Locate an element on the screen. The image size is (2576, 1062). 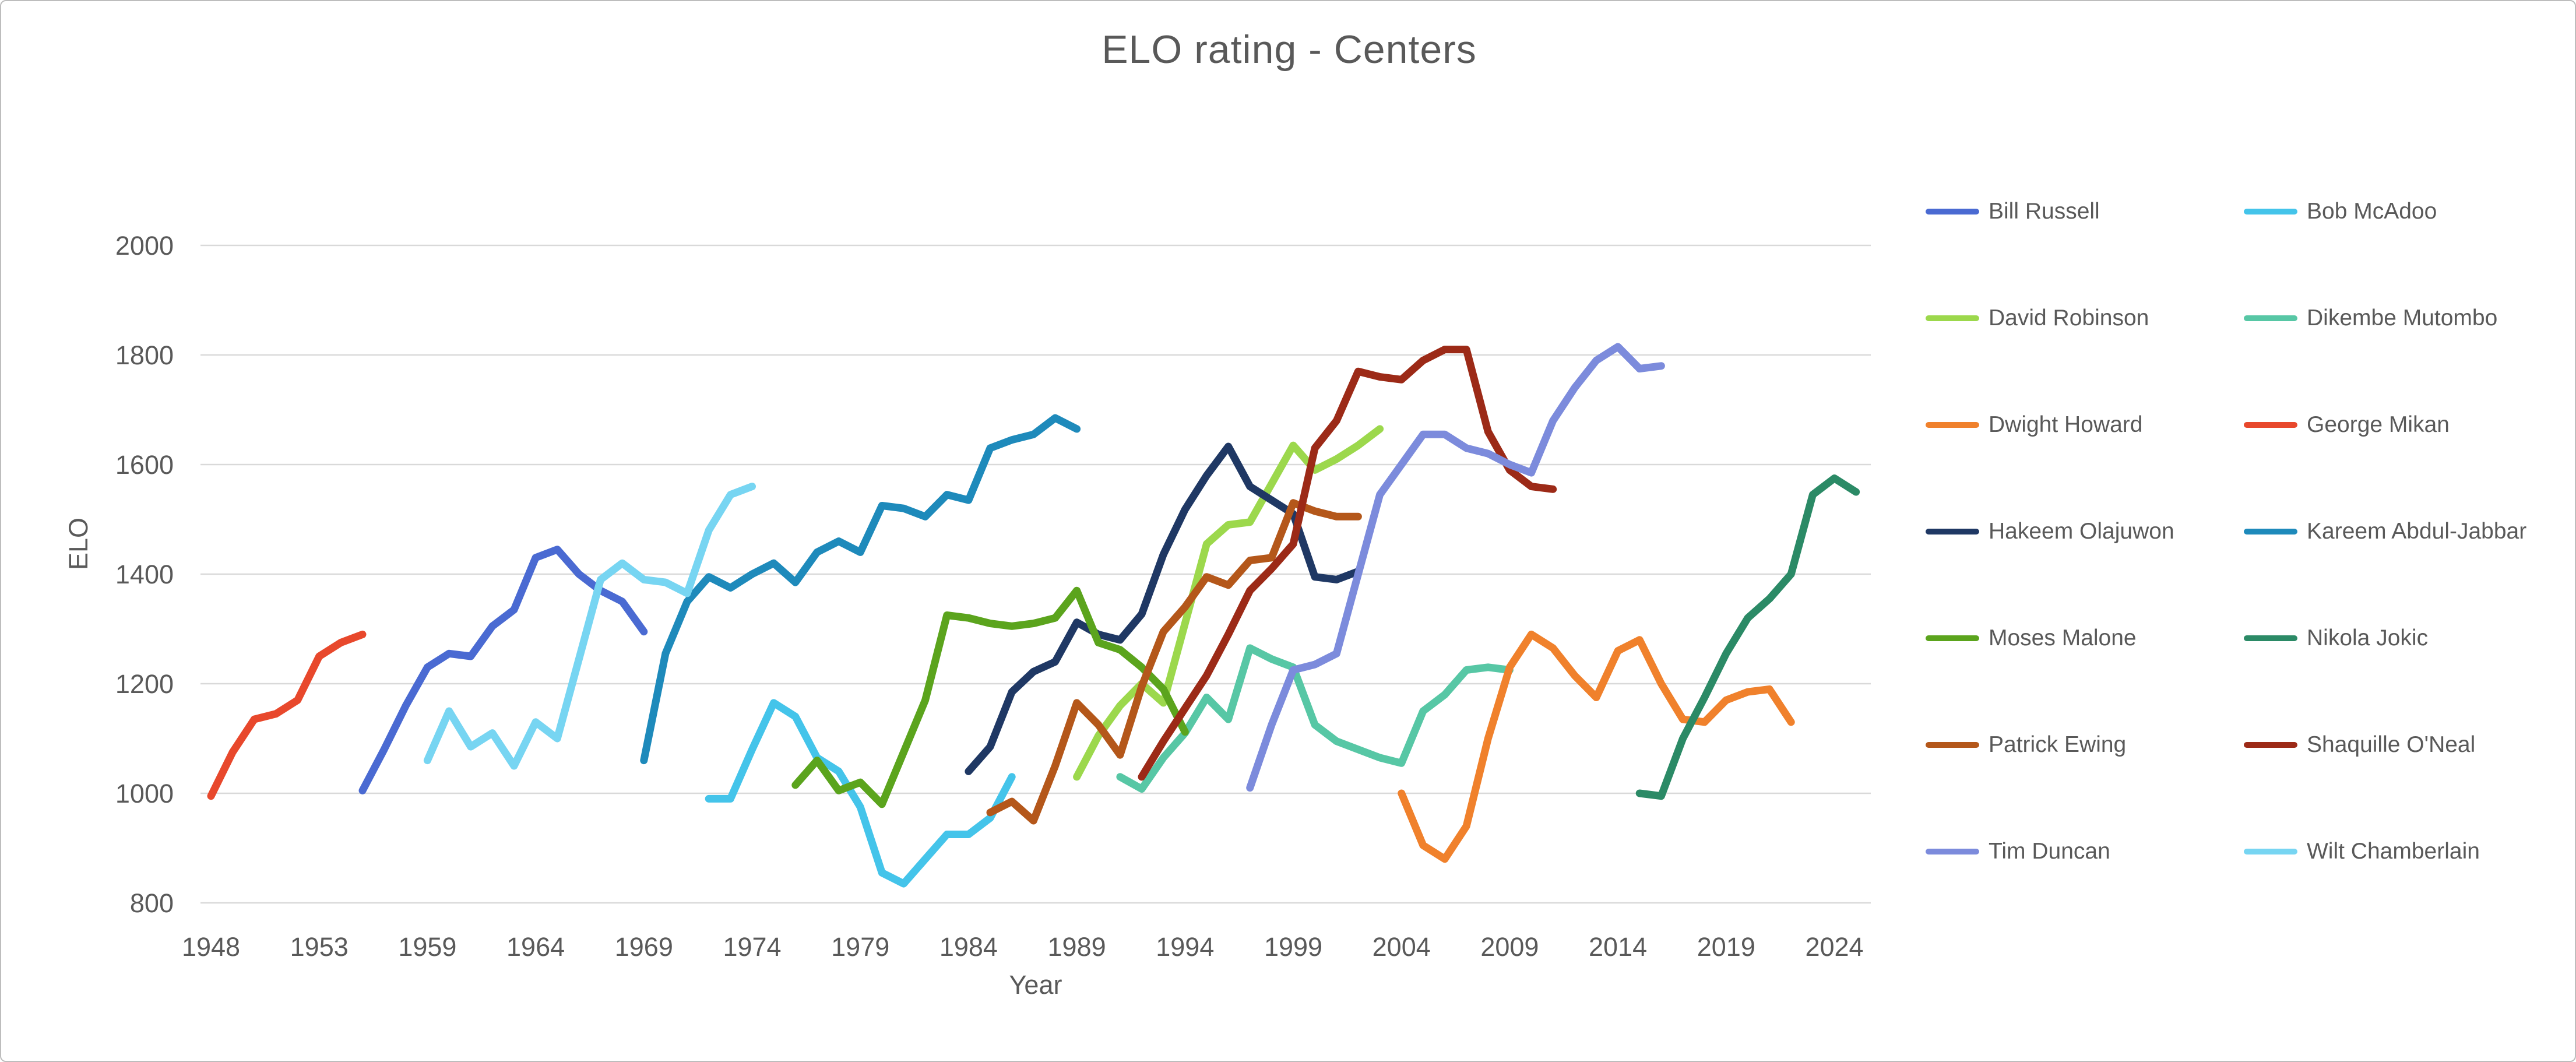
x-axis-title: Year is located at coordinates (1036, 985).